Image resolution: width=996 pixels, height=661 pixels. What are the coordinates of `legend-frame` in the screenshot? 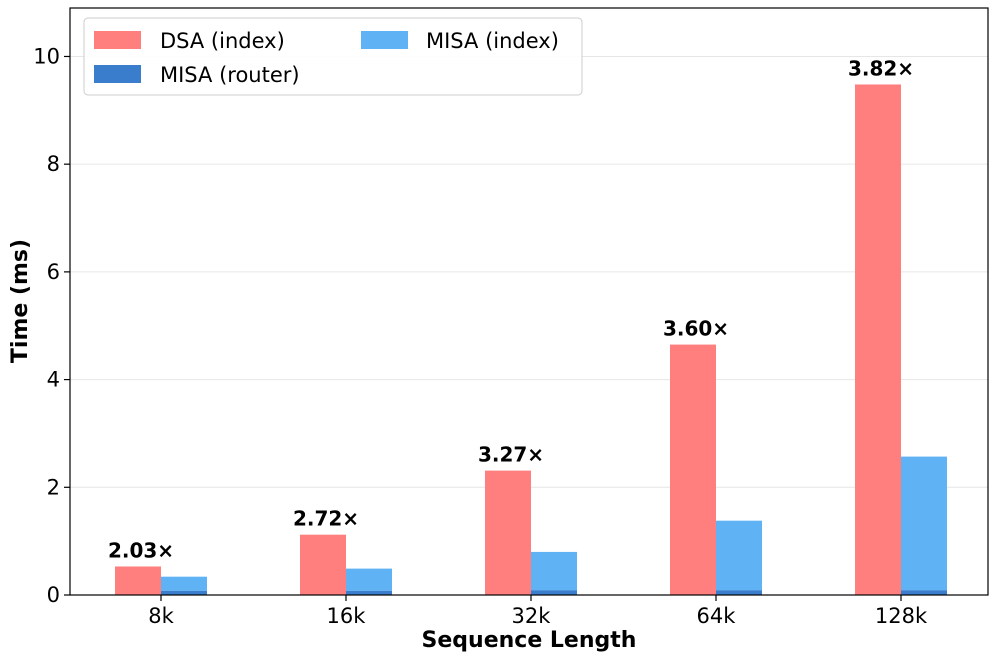 It's located at (333, 56).